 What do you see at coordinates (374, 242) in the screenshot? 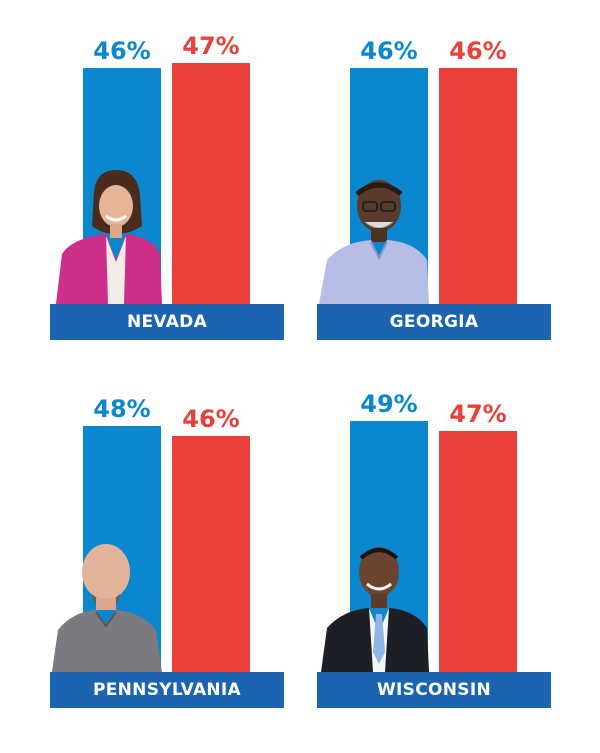
I see `candidate-photo-georgia` at bounding box center [374, 242].